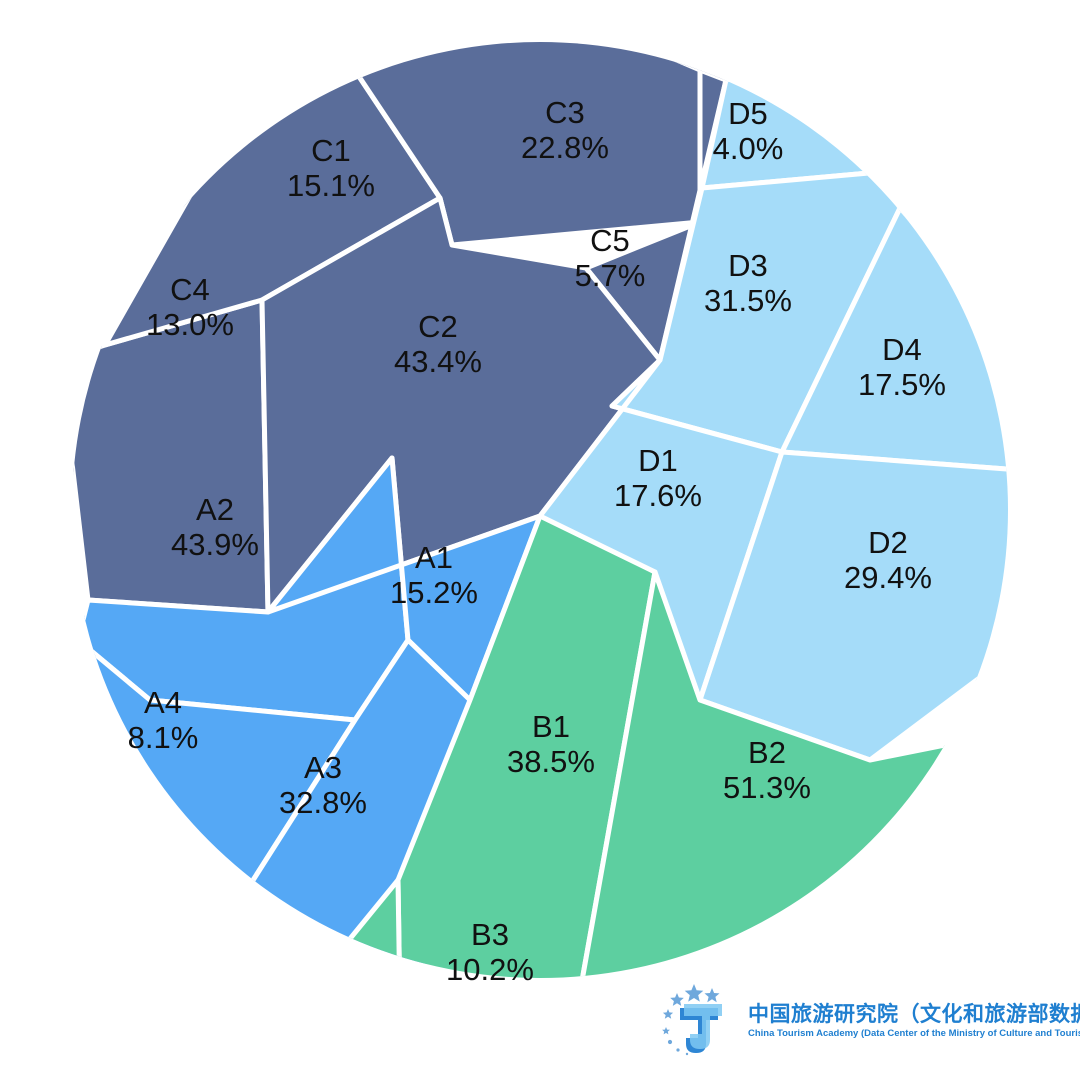 This screenshot has height=1080, width=1080. I want to click on logo-name-cn: 中国旅游研究院（文化和旅游部数据中心）, so click(914, 1014).